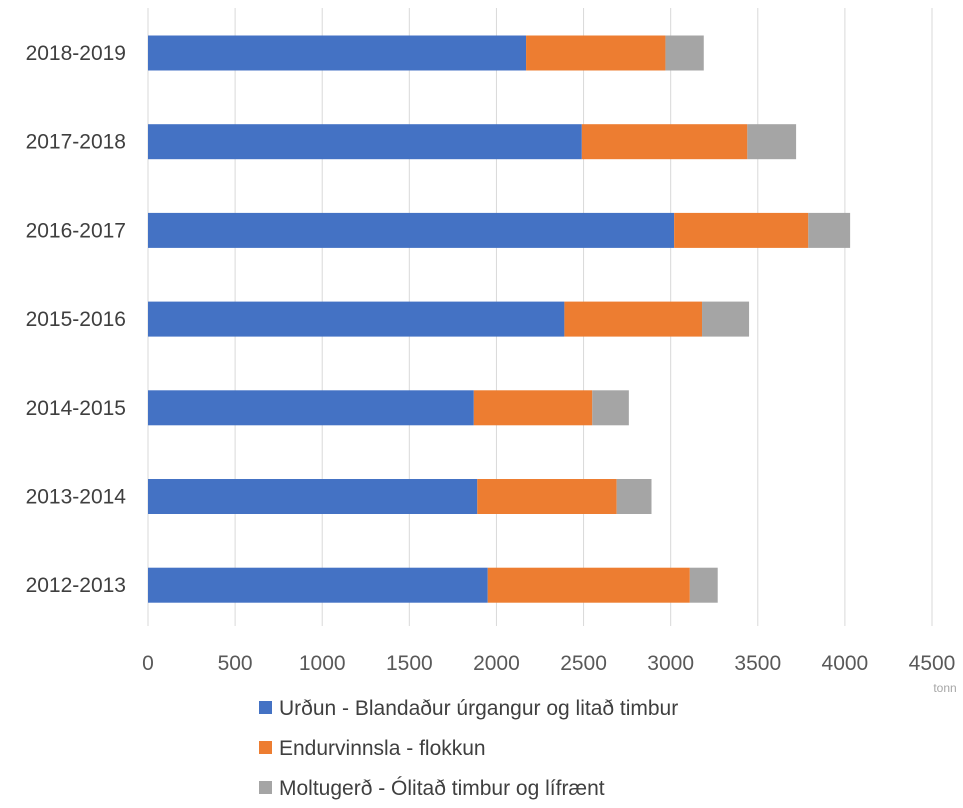 The width and height of the screenshot is (963, 808). What do you see at coordinates (76, 142) in the screenshot?
I see `category-label-2017-2018: 2017-2018` at bounding box center [76, 142].